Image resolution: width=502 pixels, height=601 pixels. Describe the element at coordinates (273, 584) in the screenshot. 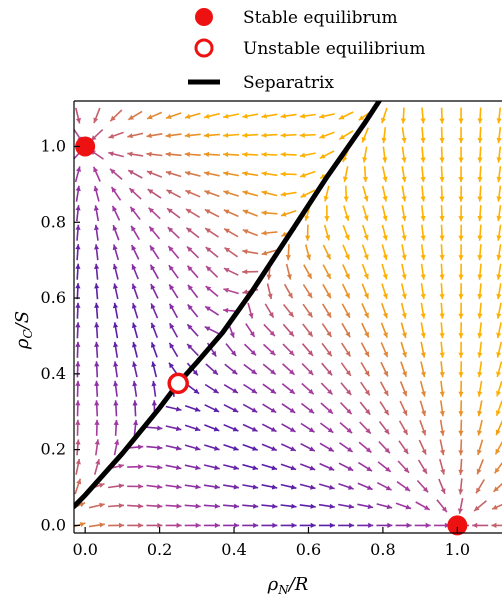

I see `x-axis-label-main: ρ` at that location.